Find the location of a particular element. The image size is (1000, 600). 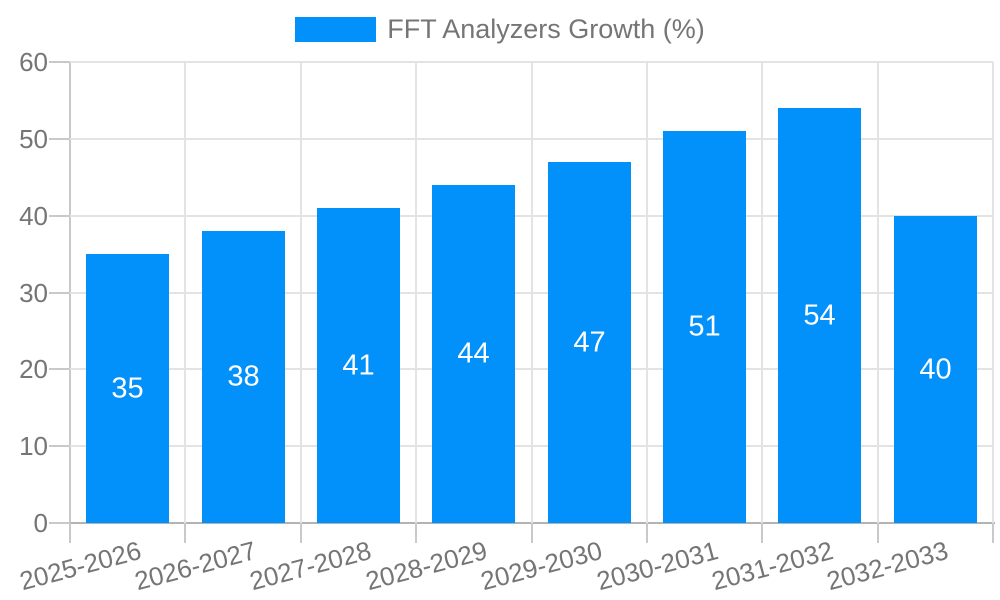

y-axis-tick-label: 0 is located at coordinates (40, 523).